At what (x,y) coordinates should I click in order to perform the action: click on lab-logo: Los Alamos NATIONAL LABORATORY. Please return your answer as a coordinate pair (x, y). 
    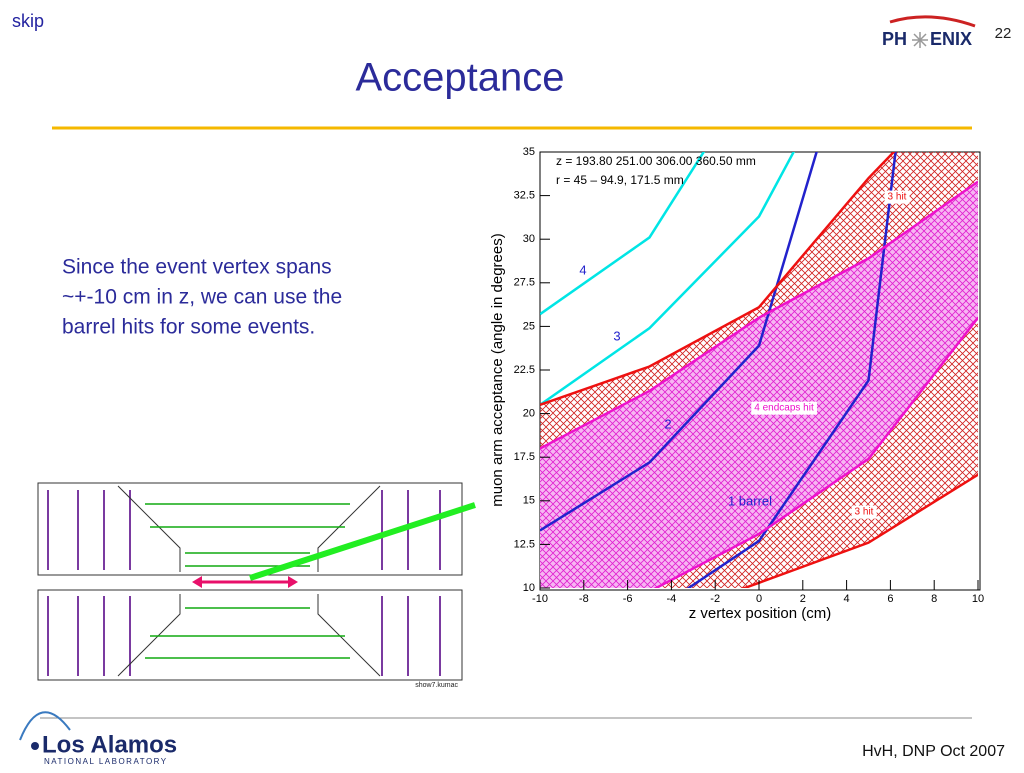
    Looking at the image, I should click on (98, 738).